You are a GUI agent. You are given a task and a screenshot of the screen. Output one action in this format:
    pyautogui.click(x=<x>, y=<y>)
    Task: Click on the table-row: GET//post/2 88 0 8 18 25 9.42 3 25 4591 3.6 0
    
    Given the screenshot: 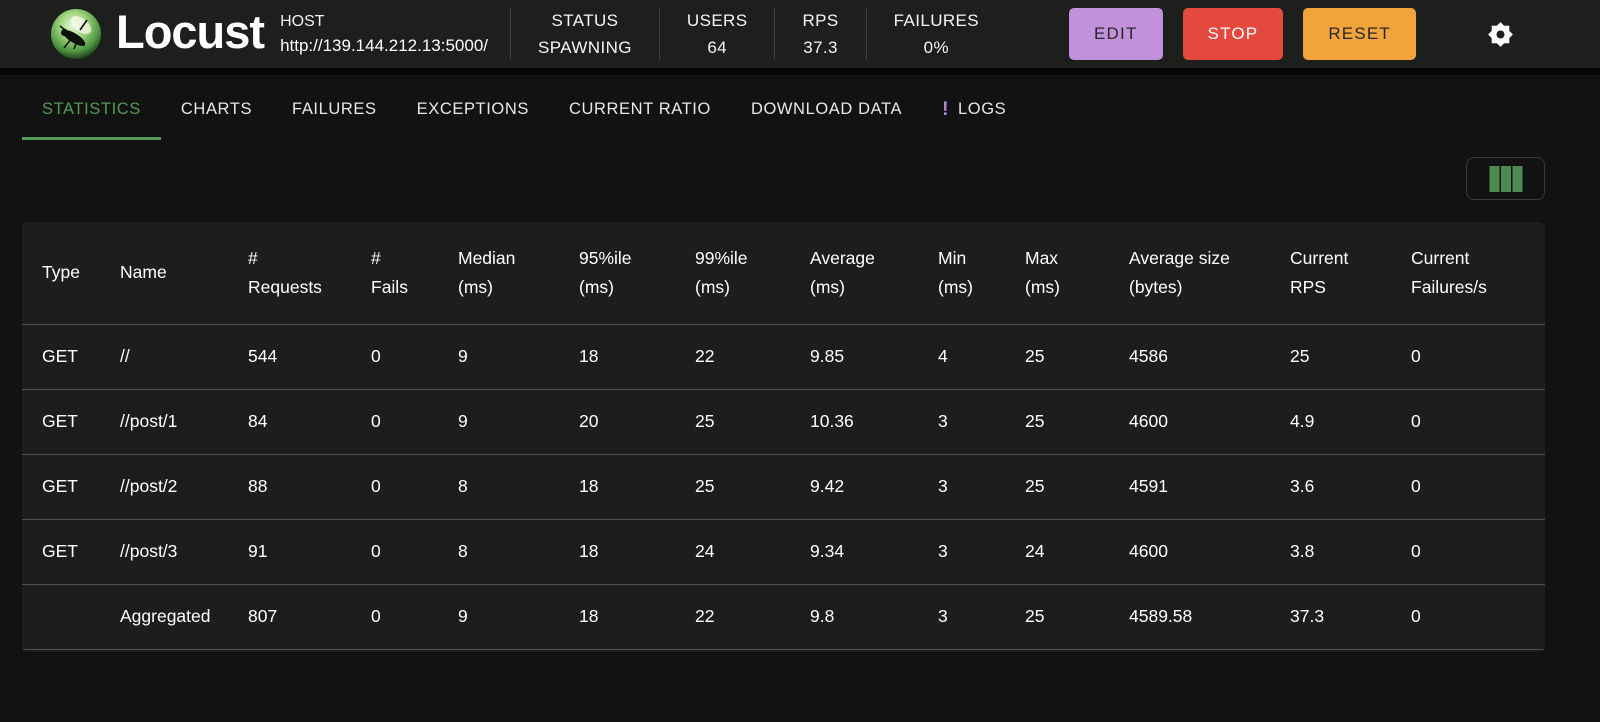 What is the action you would take?
    pyautogui.click(x=783, y=487)
    